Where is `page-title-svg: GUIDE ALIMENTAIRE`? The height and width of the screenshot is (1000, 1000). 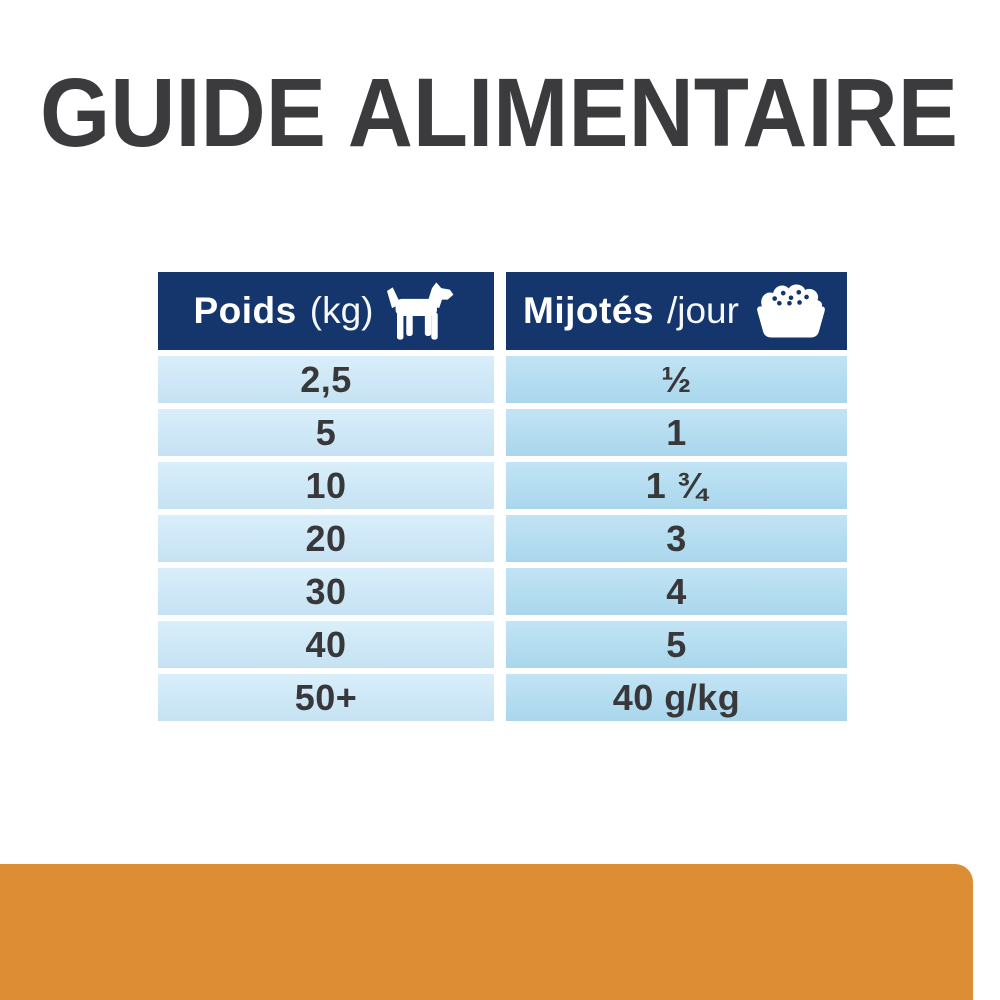 page-title-svg: GUIDE ALIMENTAIRE is located at coordinates (499, 110).